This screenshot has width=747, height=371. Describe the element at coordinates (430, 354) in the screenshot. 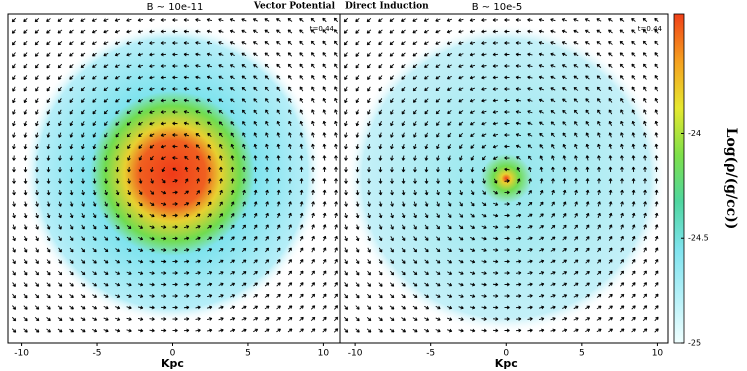

I see `x-tick-label: -5` at that location.